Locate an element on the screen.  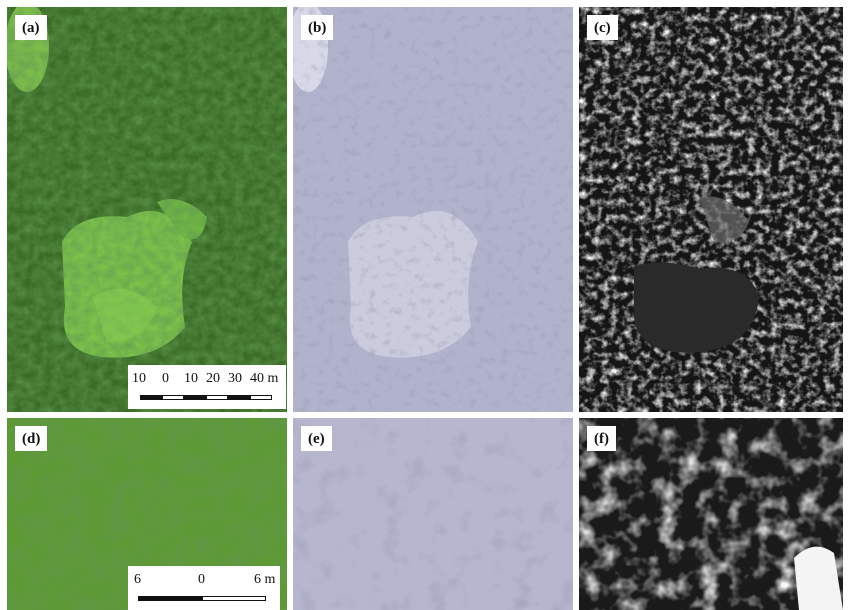
panel-d-rgb-closeup: (d) 6 0 6 m is located at coordinates (147, 514).